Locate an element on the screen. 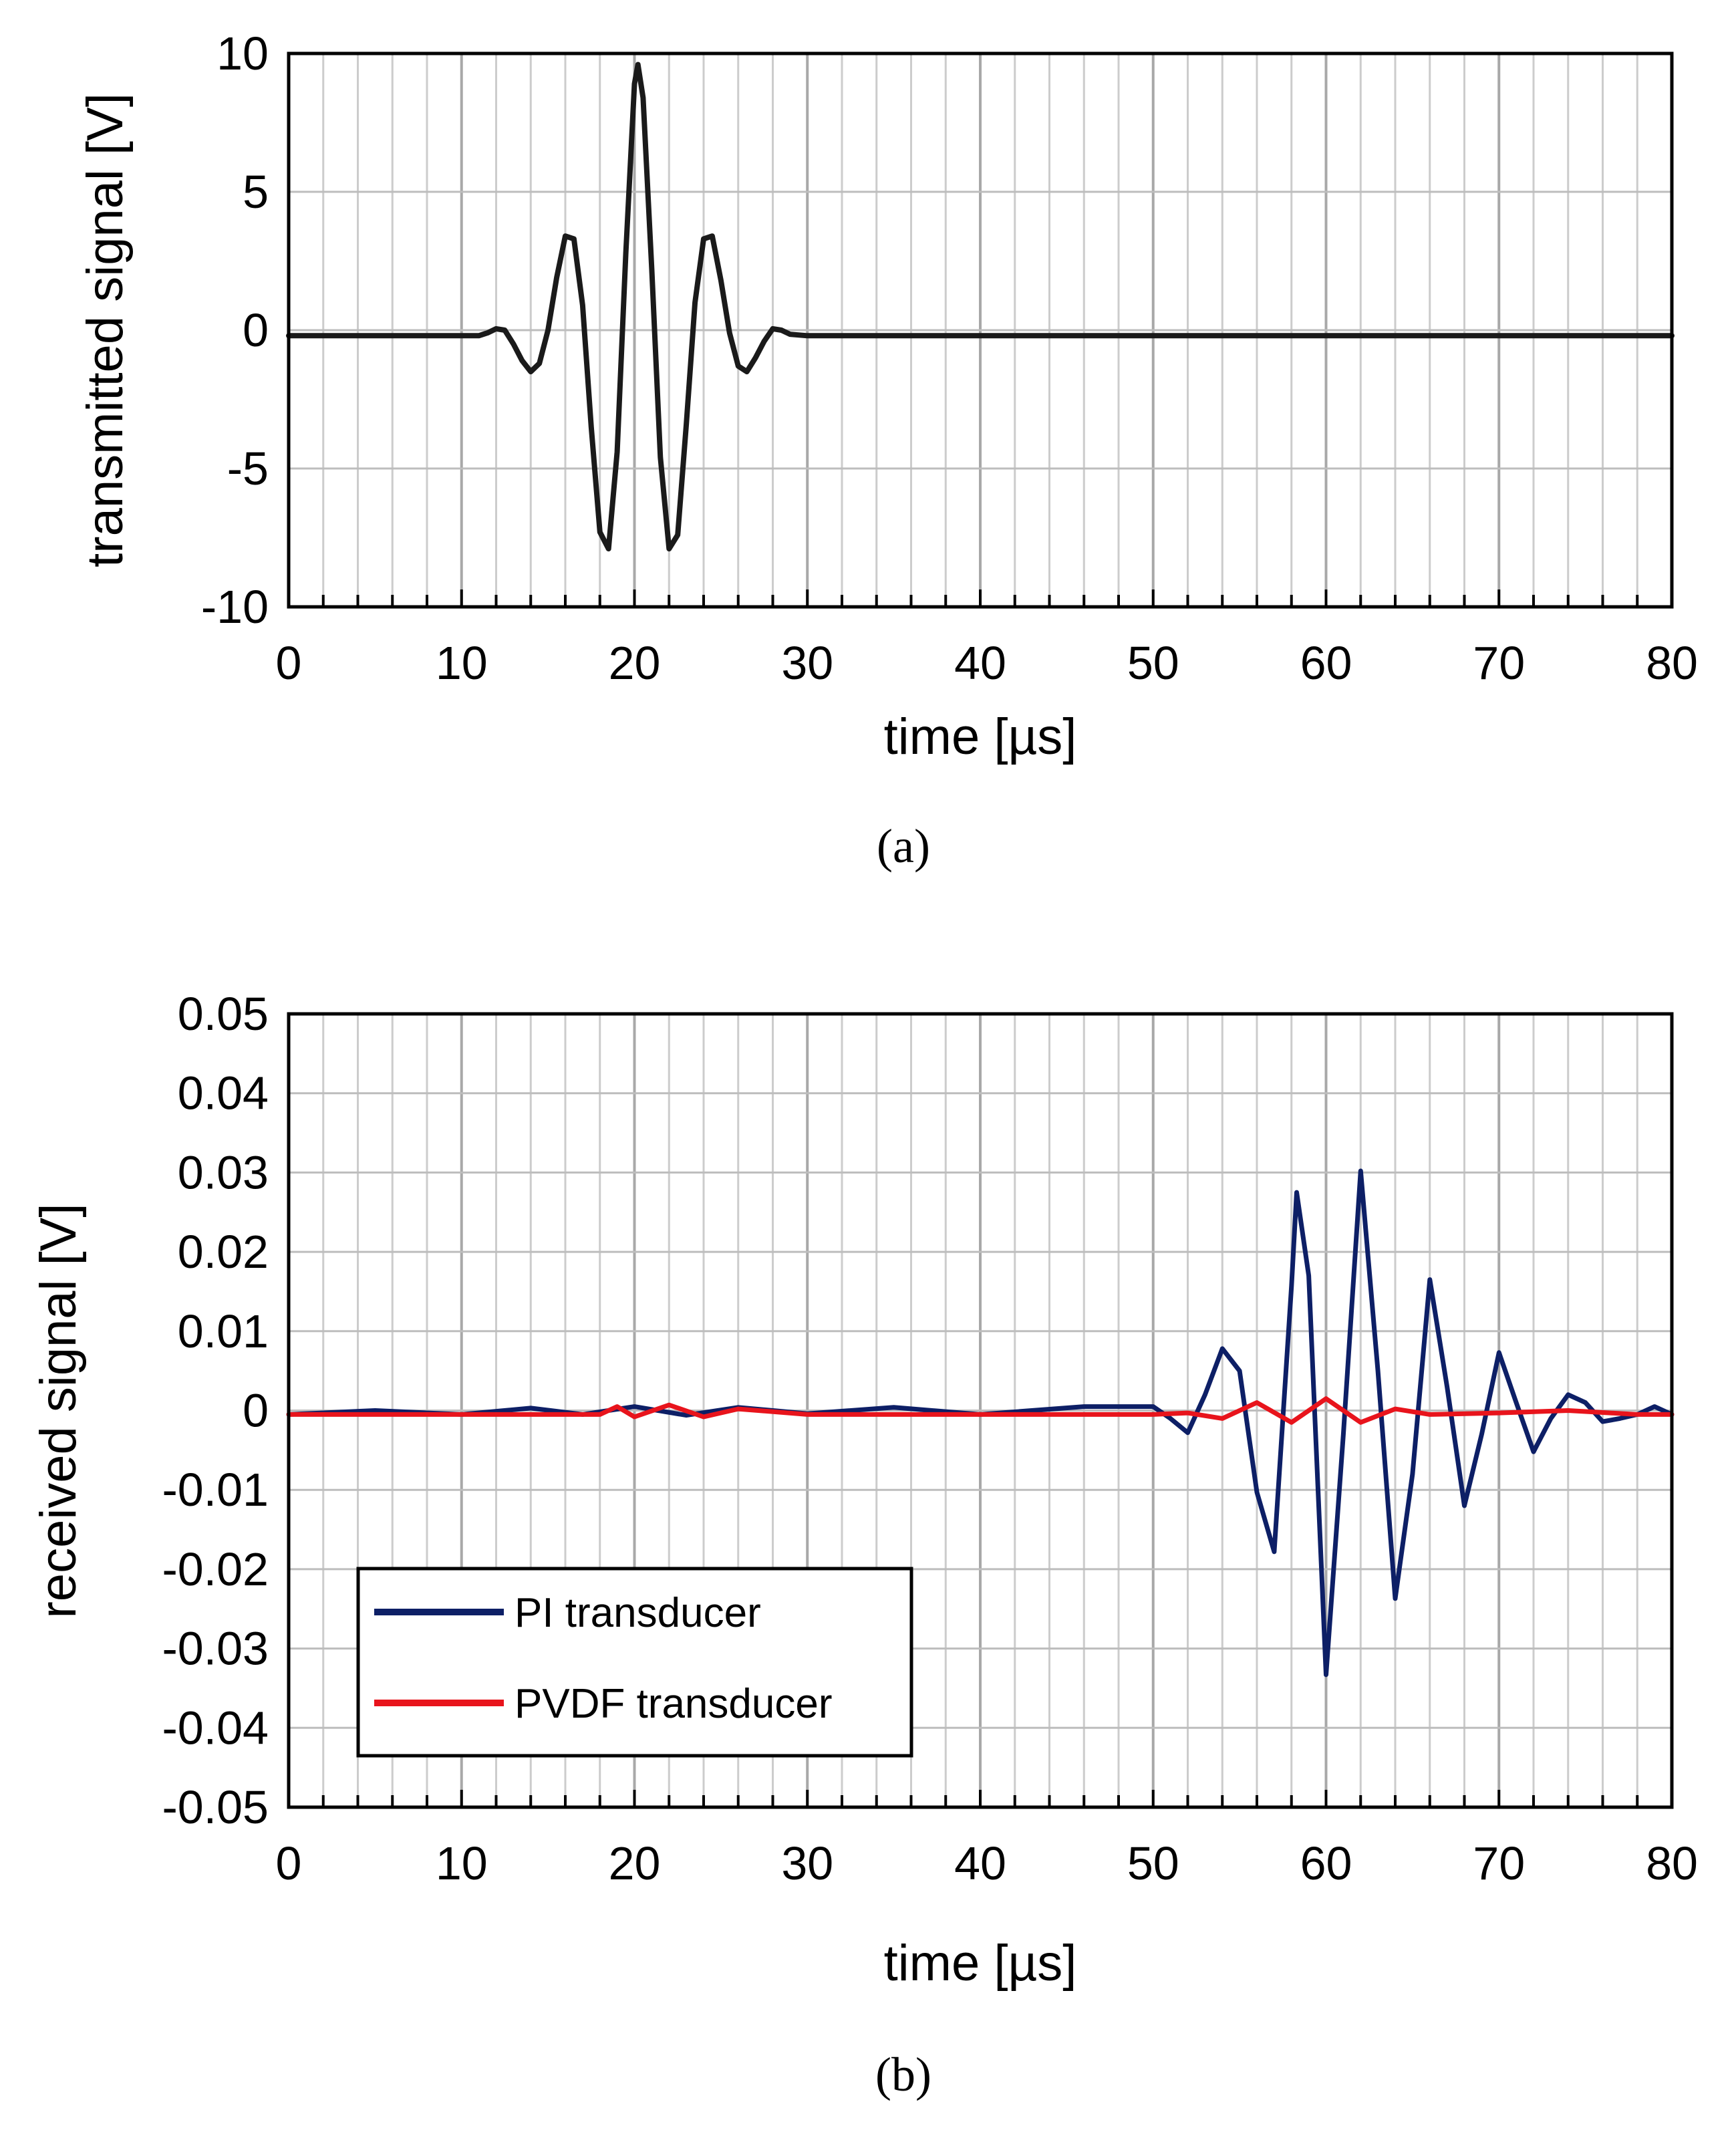 This screenshot has width=1736, height=2134. legend-label-pi-transducer: PI transducer is located at coordinates (638, 1613).